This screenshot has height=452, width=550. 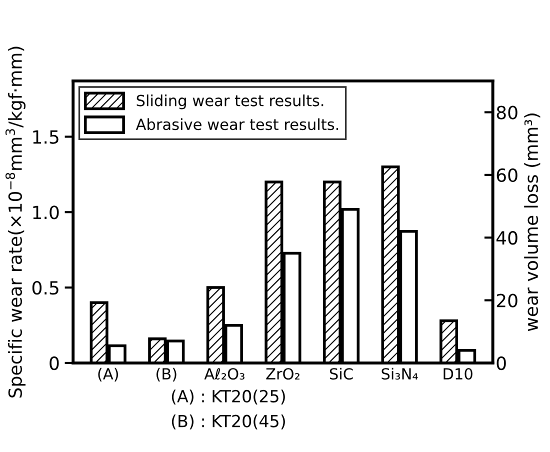 What do you see at coordinates (400, 374) in the screenshot?
I see `x-tick-label: Si₃N₄` at bounding box center [400, 374].